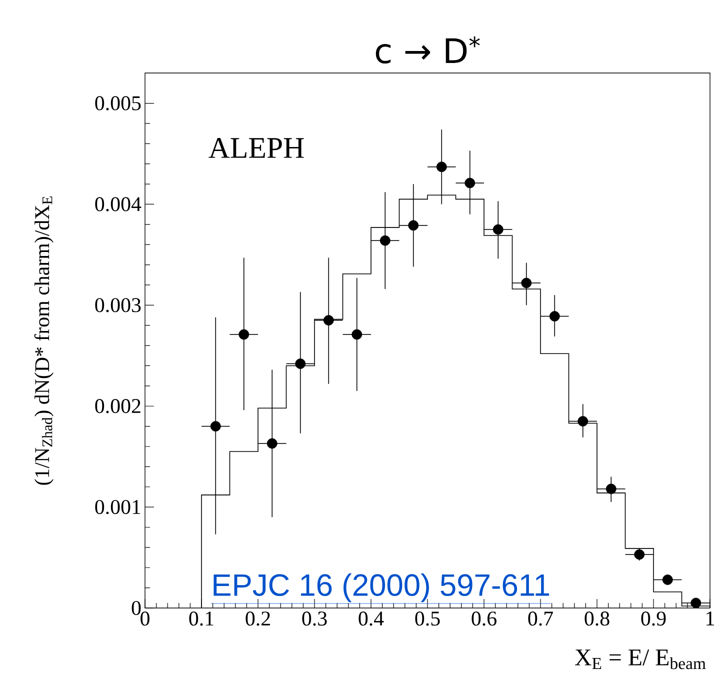 Image resolution: width=725 pixels, height=683 pixels. What do you see at coordinates (118, 305) in the screenshot?
I see `y-tick-label: 0.003` at bounding box center [118, 305].